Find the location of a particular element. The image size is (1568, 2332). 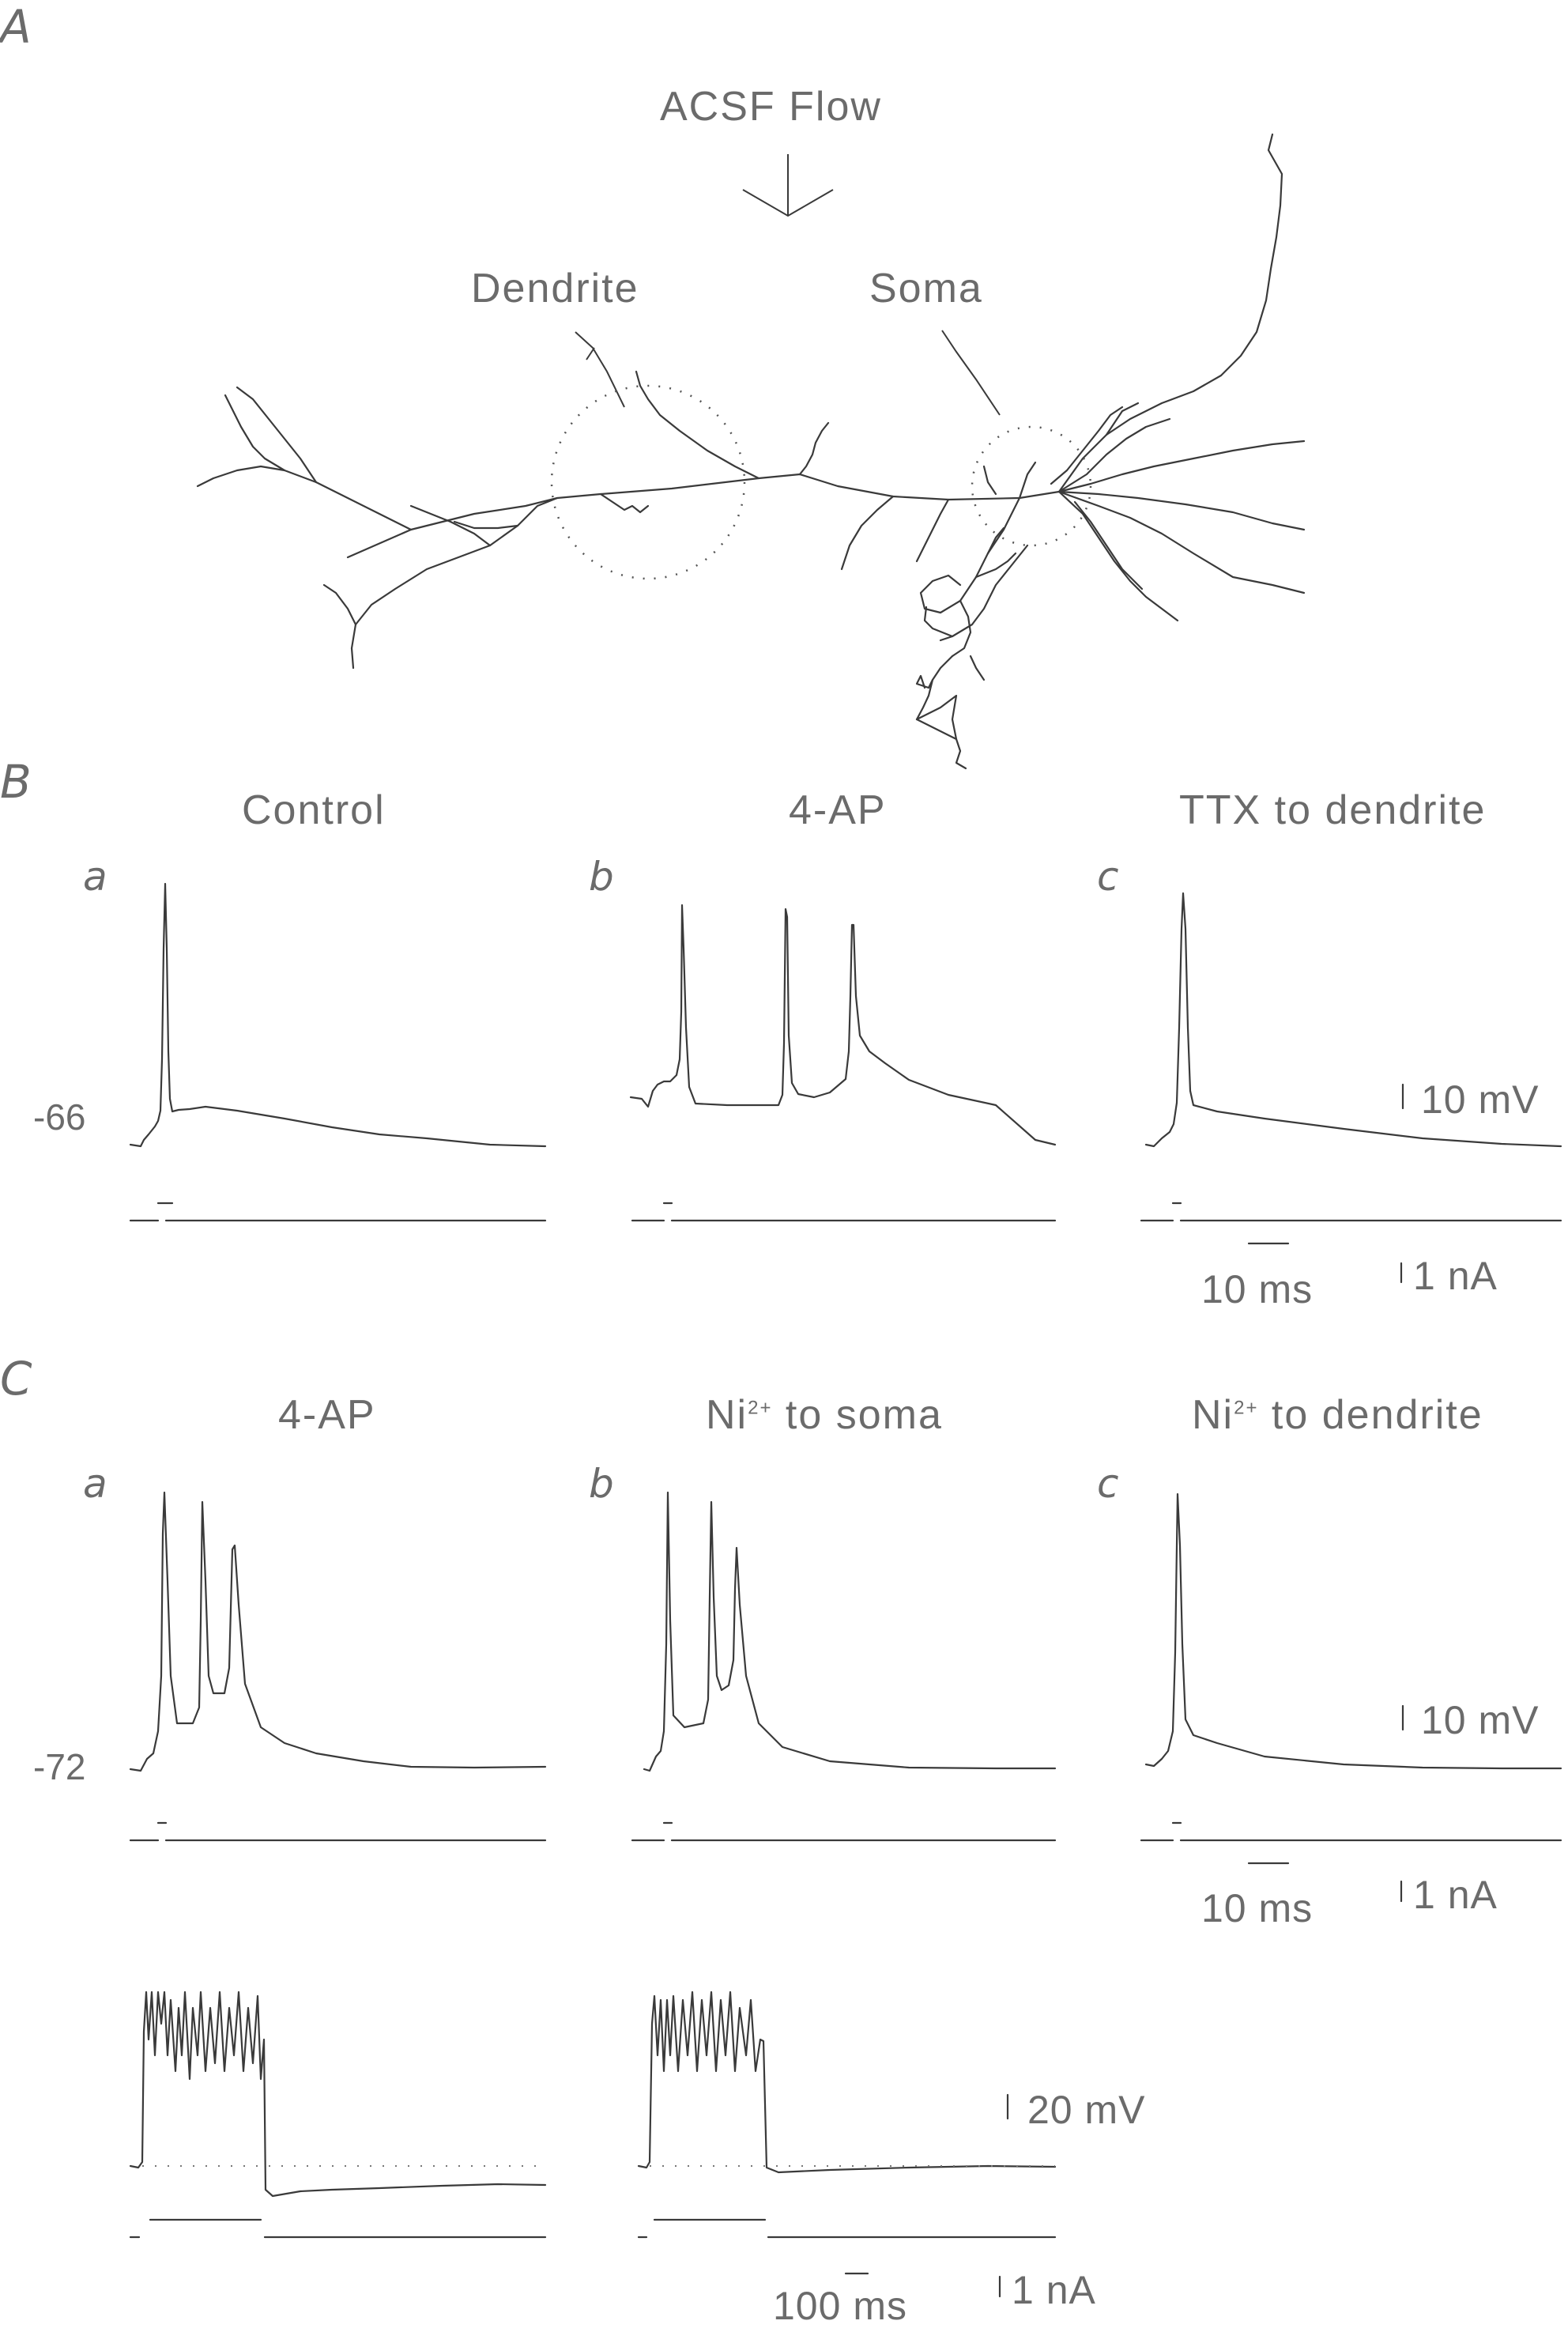

panel-c-sub-b: b is located at coordinates (601, 1484).